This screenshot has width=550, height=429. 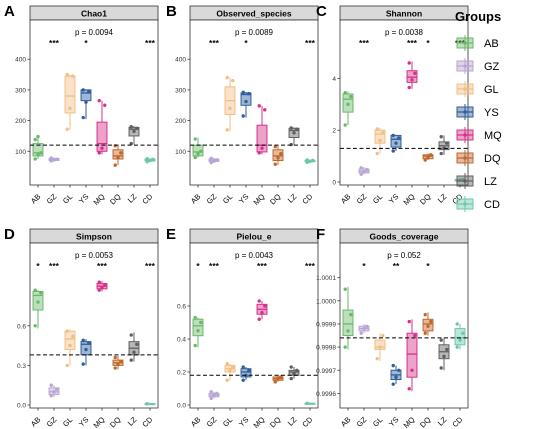 I want to click on legend-item-cd: CD, so click(x=478, y=204).